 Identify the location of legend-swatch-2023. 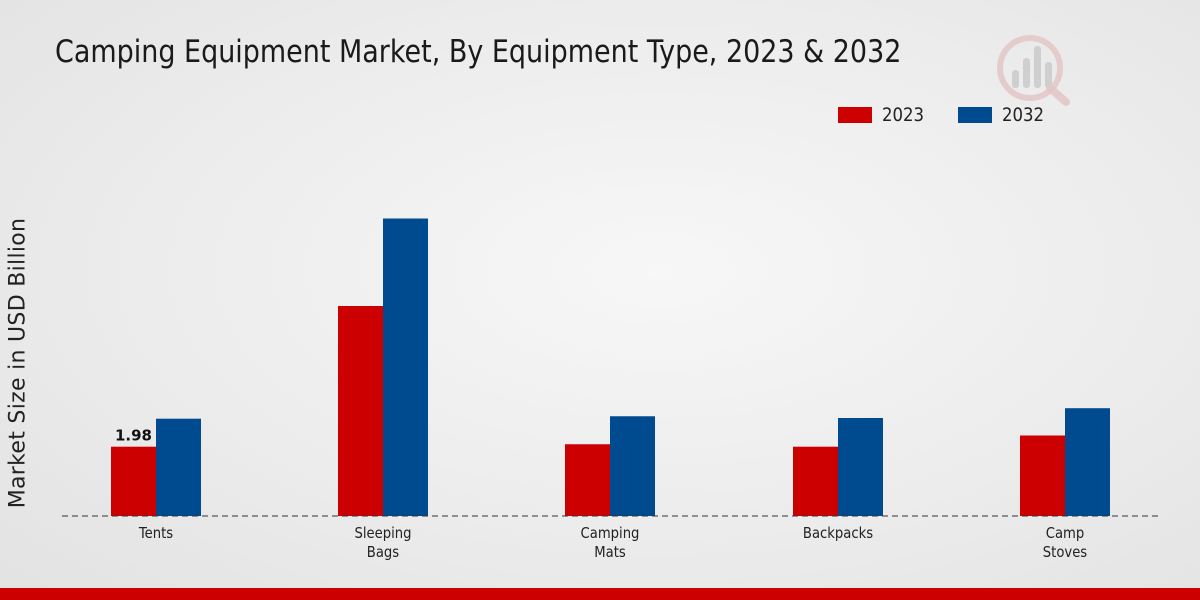
(855, 115).